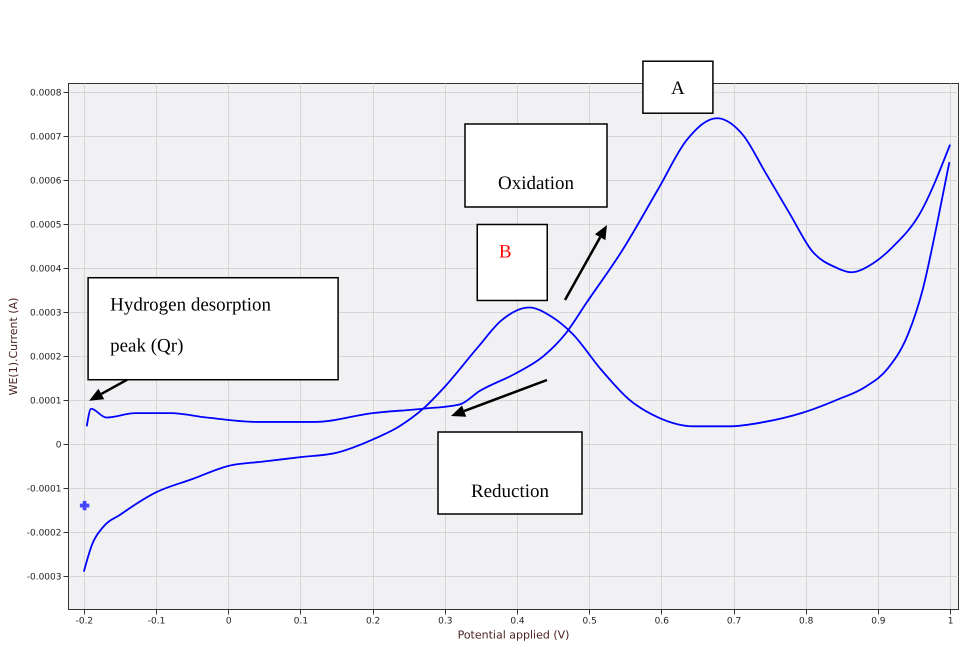 This screenshot has width=959, height=645. Describe the element at coordinates (662, 621) in the screenshot. I see `x-tick-label: 0.6` at that location.